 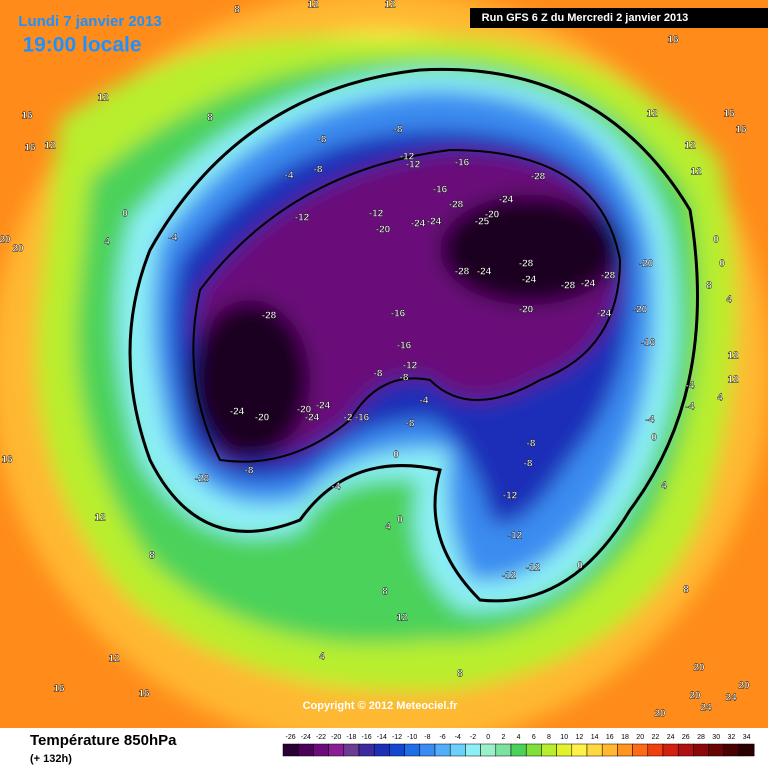 I want to click on colorbar-tick-label: 20, so click(x=640, y=737).